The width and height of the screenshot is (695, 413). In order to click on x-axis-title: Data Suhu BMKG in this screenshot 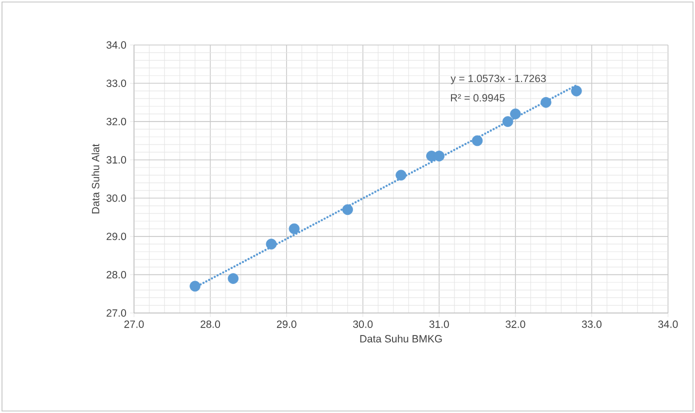, I will do `click(401, 338)`.